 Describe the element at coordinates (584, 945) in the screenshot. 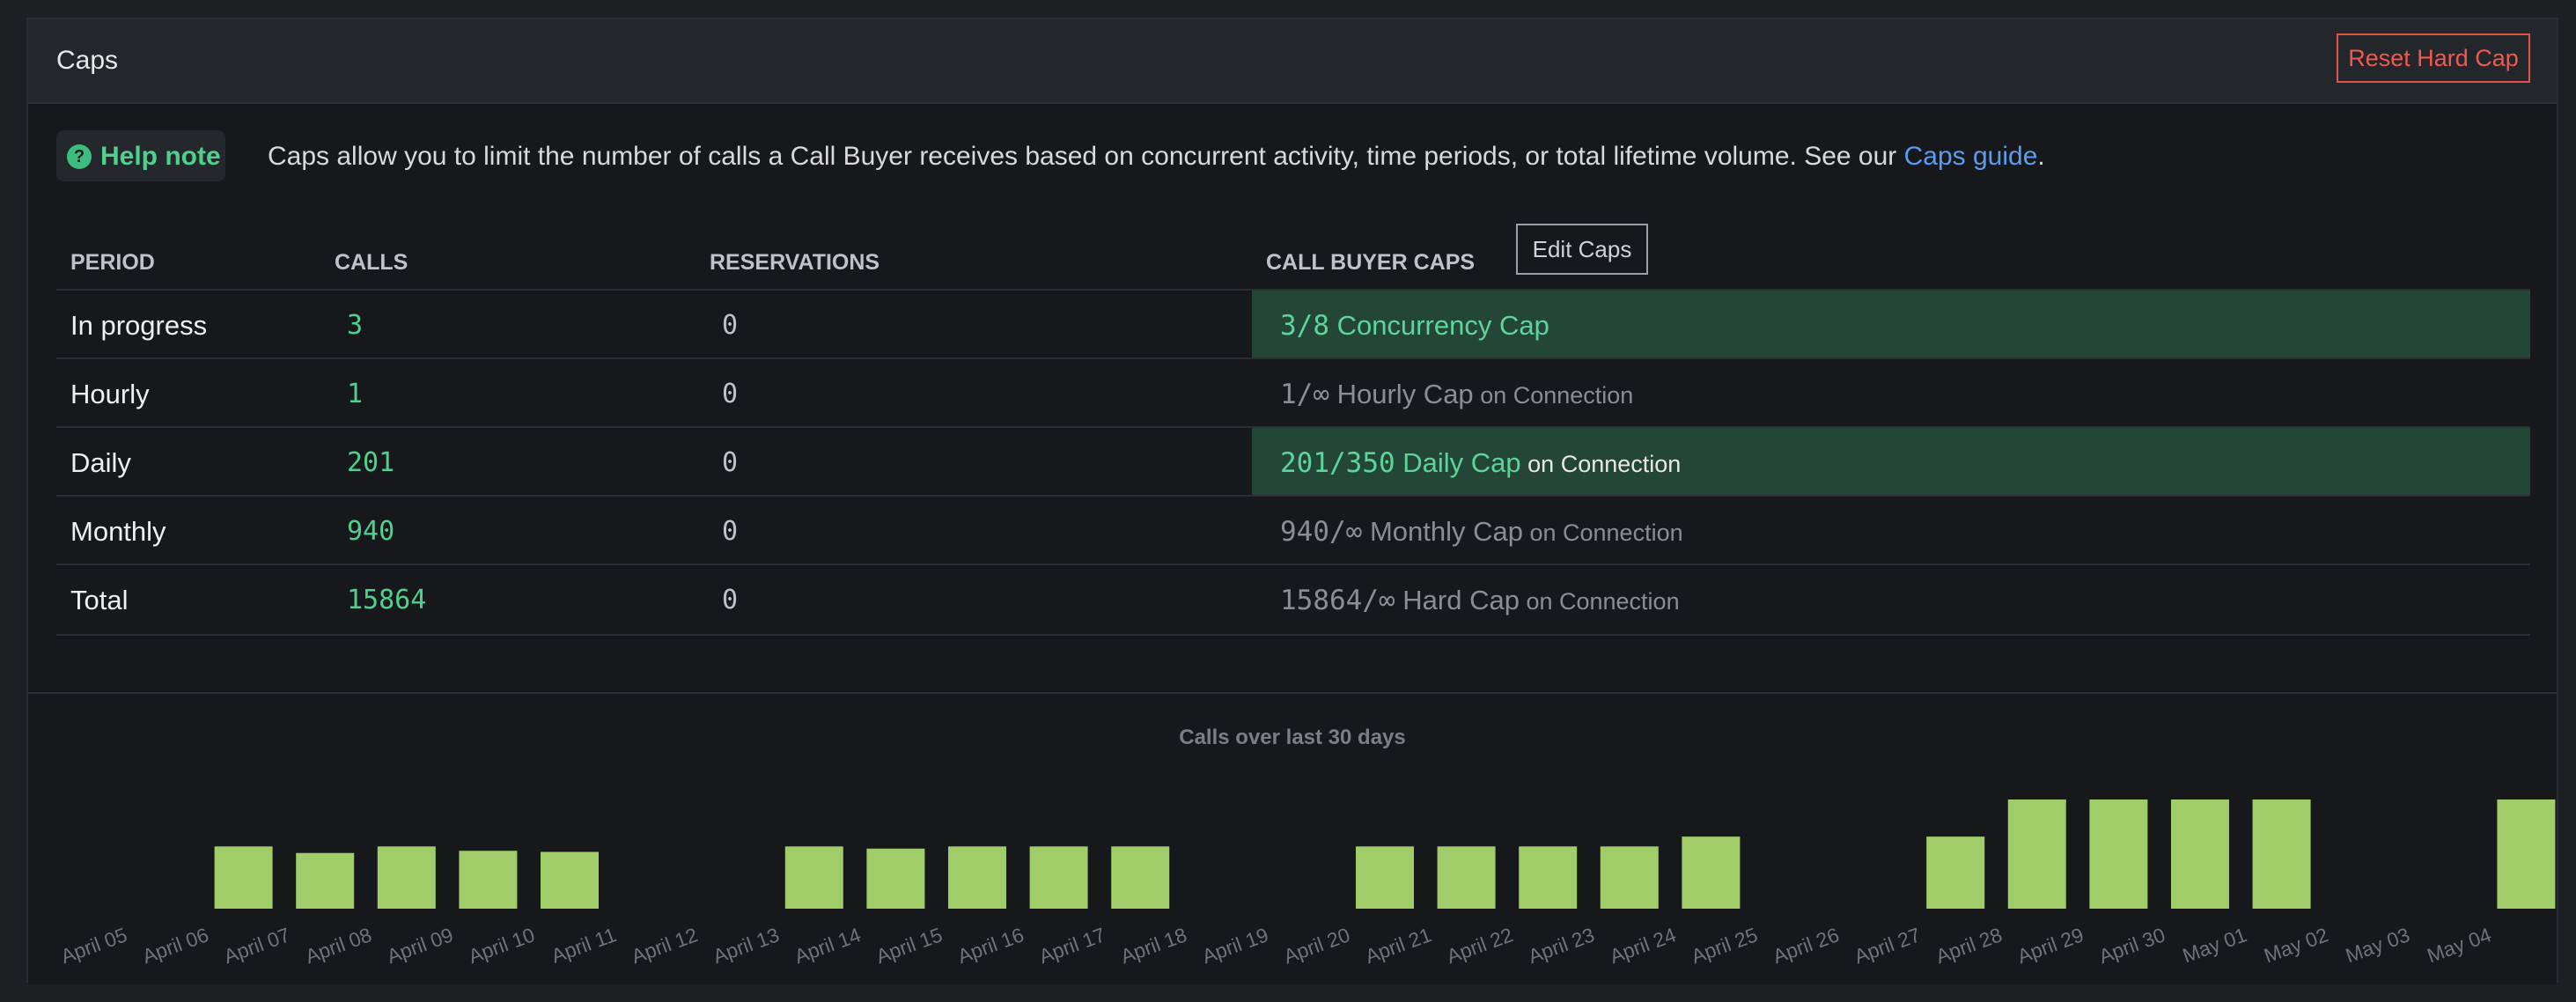

I see `x-tick-label: April 11` at that location.